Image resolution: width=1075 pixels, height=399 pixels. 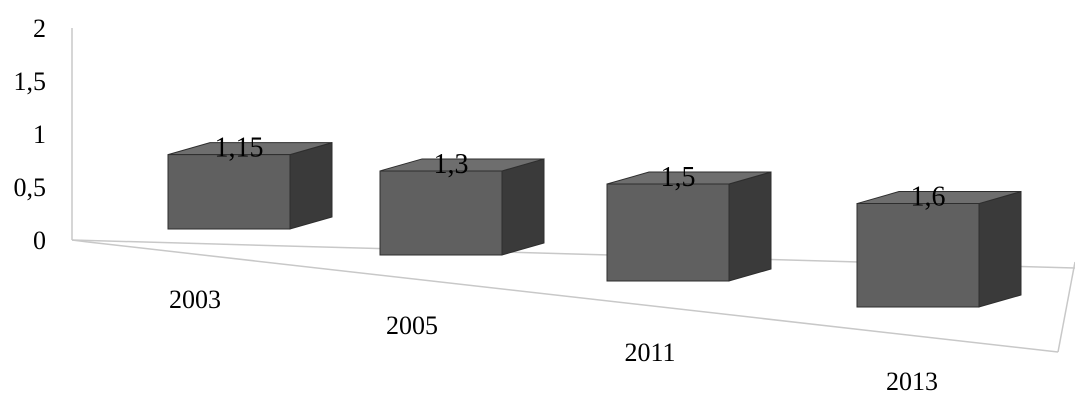 What do you see at coordinates (39, 240) in the screenshot?
I see `y-tick-label: 0` at bounding box center [39, 240].